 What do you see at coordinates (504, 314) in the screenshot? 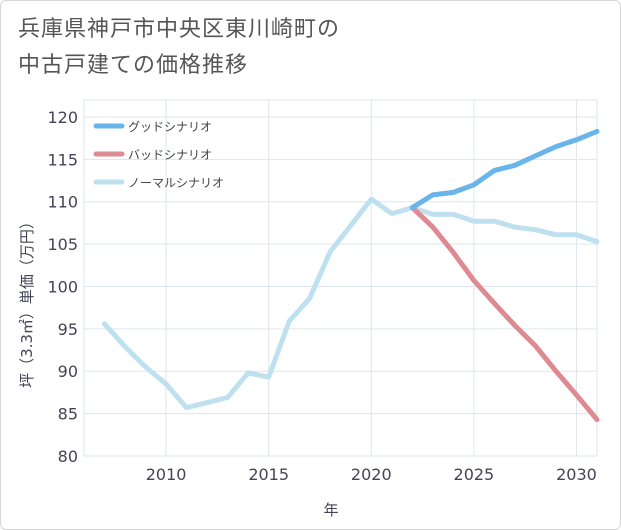
I see `bad-scenario-line` at bounding box center [504, 314].